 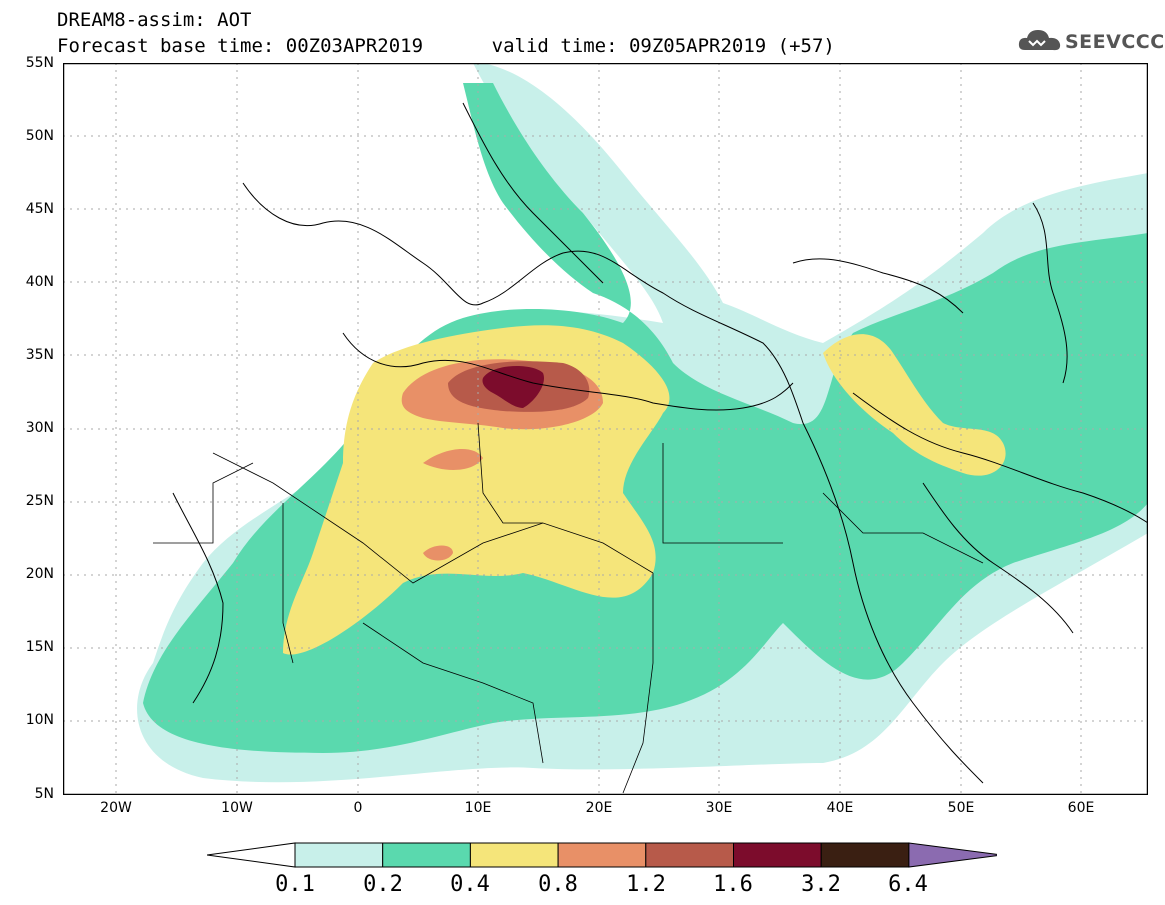 What do you see at coordinates (251, 855) in the screenshot?
I see `colorbar-under-arrow` at bounding box center [251, 855].